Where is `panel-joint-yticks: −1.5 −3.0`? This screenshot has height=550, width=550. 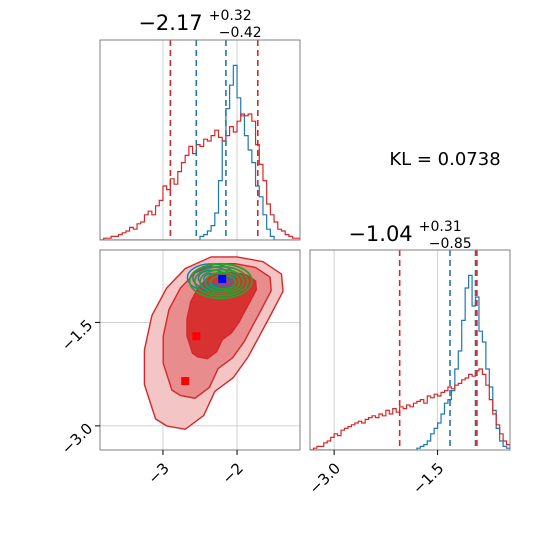 panel-joint-yticks: −1.5 −3.0 is located at coordinates (79, 387).